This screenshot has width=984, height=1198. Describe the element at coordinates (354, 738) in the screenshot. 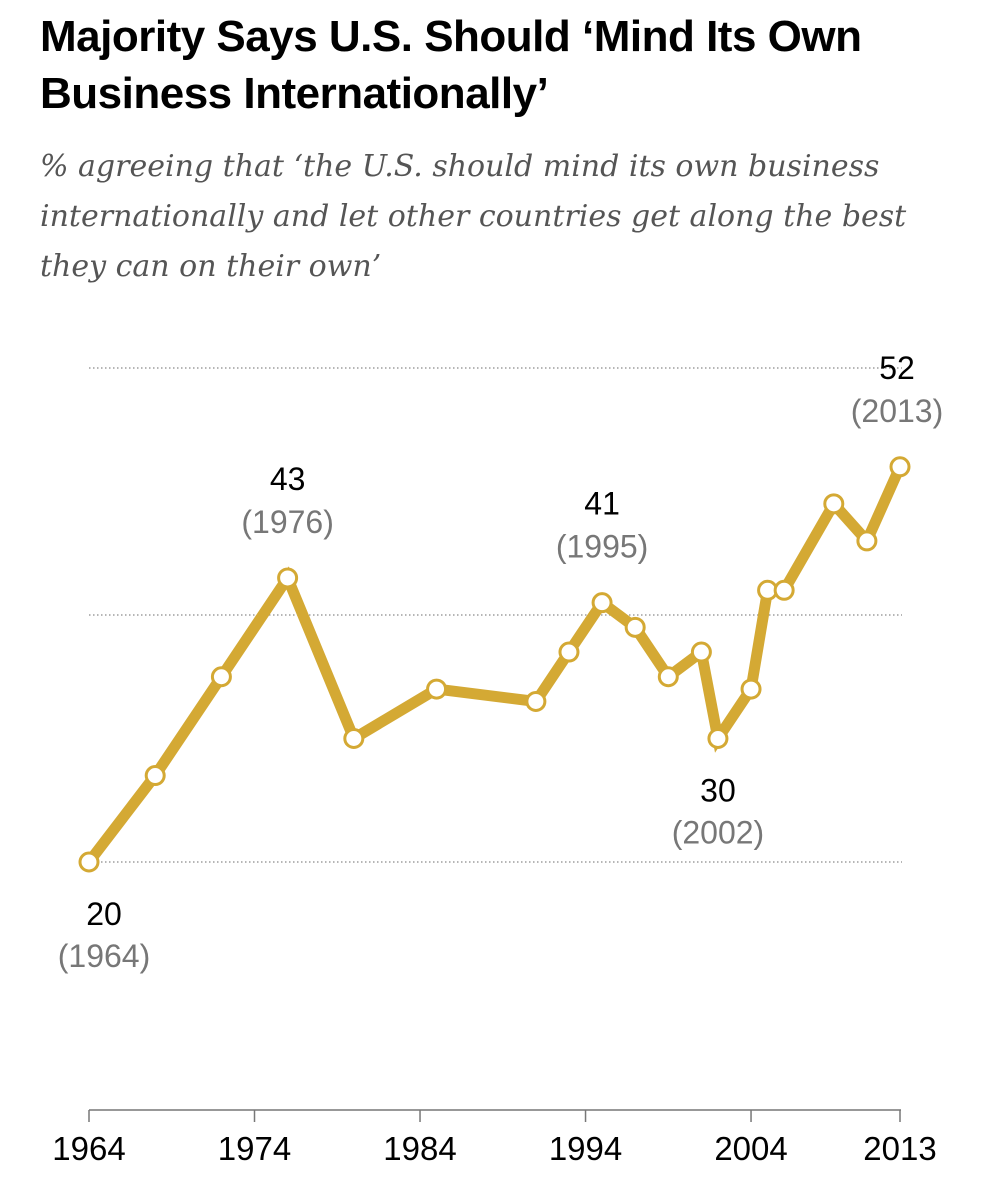

I see `data-point-1980` at that location.